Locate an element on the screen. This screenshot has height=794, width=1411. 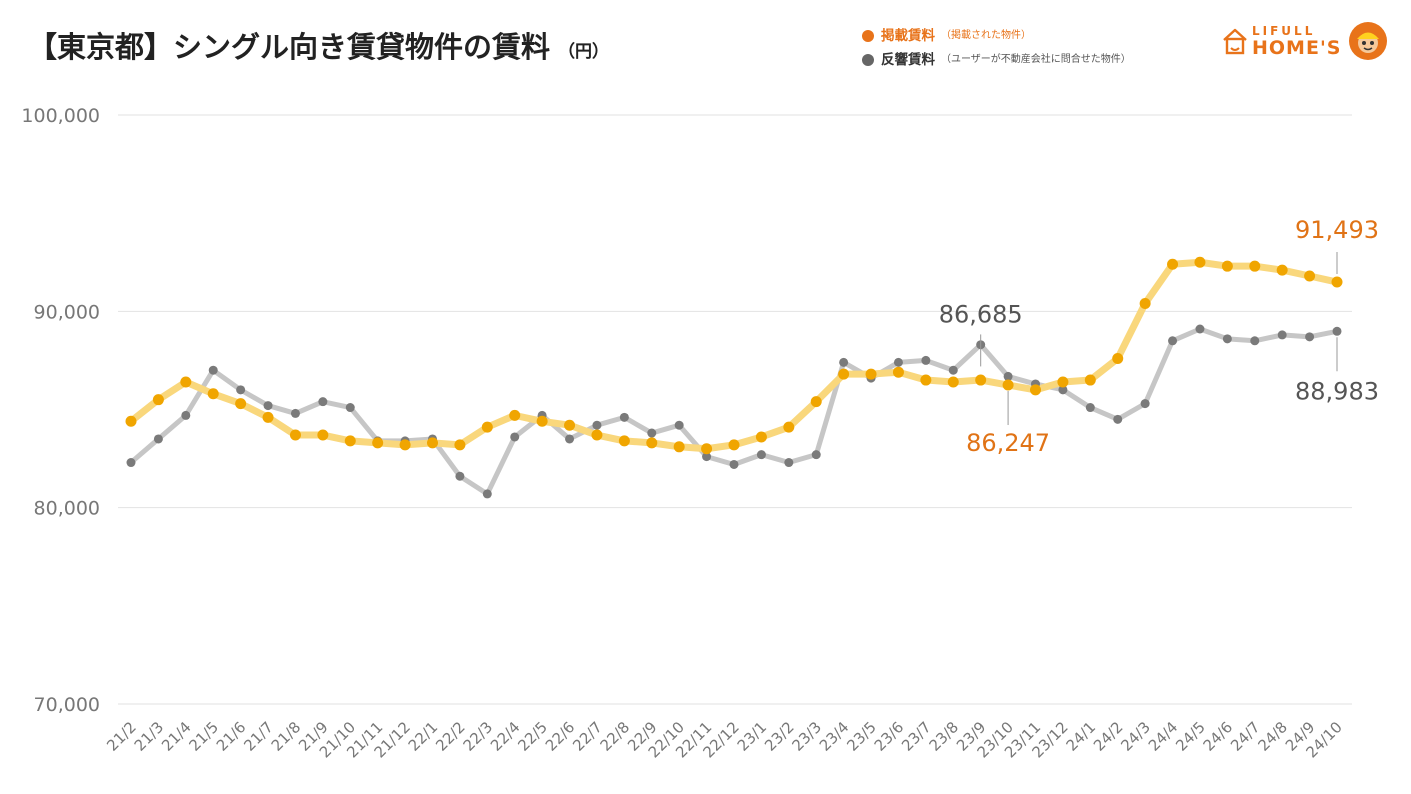
x-tick-label: 23/1 is located at coordinates (752, 736).